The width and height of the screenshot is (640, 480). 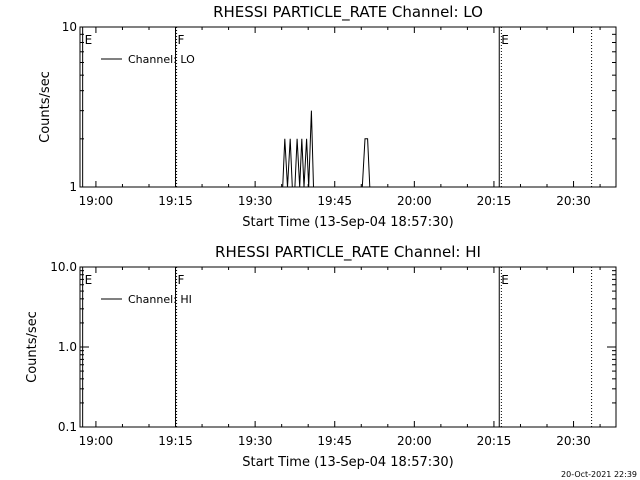 I want to click on y-tick-label: 1.0, so click(x=67, y=347).